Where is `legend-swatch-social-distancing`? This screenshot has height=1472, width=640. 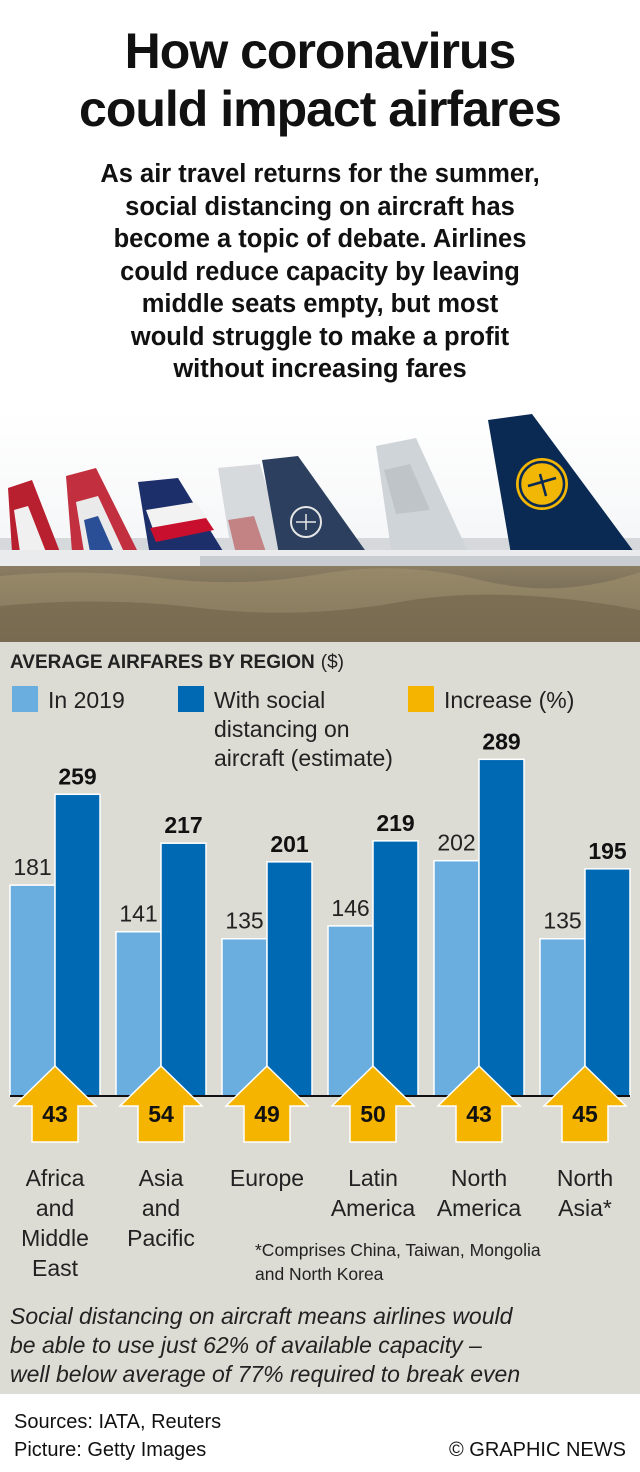 legend-swatch-social-distancing is located at coordinates (191, 699).